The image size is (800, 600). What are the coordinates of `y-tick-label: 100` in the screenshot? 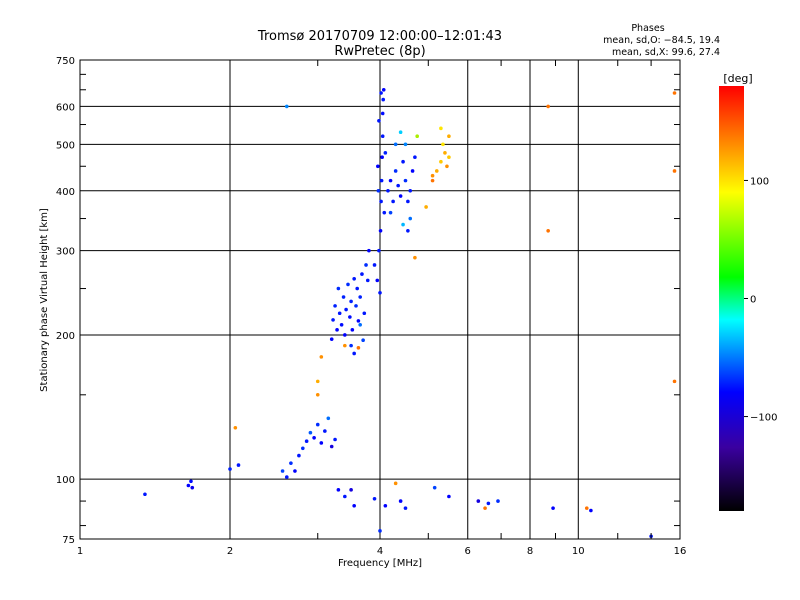 It's located at (65, 480).